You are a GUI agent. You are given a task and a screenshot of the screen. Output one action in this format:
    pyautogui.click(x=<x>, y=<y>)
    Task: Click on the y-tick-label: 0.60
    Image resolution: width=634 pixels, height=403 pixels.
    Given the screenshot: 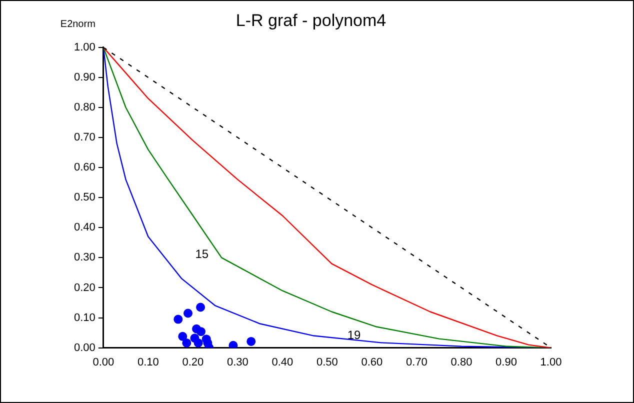 What is the action you would take?
    pyautogui.click(x=85, y=168)
    